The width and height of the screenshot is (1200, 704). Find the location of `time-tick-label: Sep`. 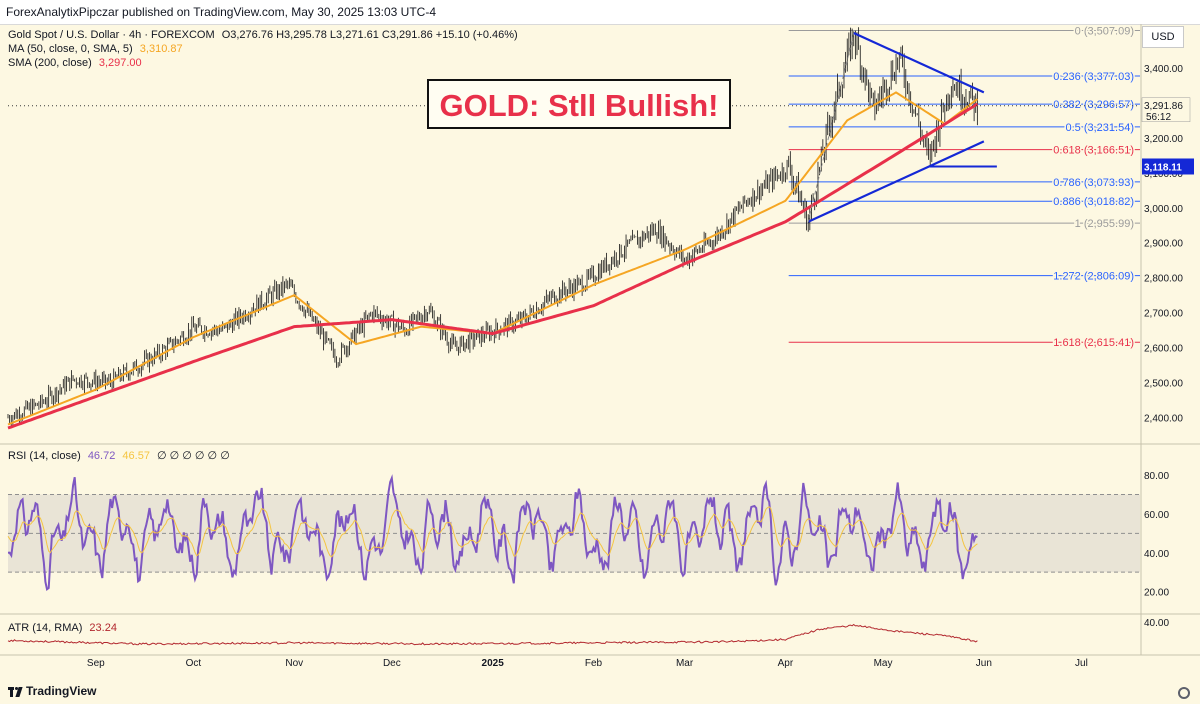

time-tick-label: Sep is located at coordinates (96, 663).